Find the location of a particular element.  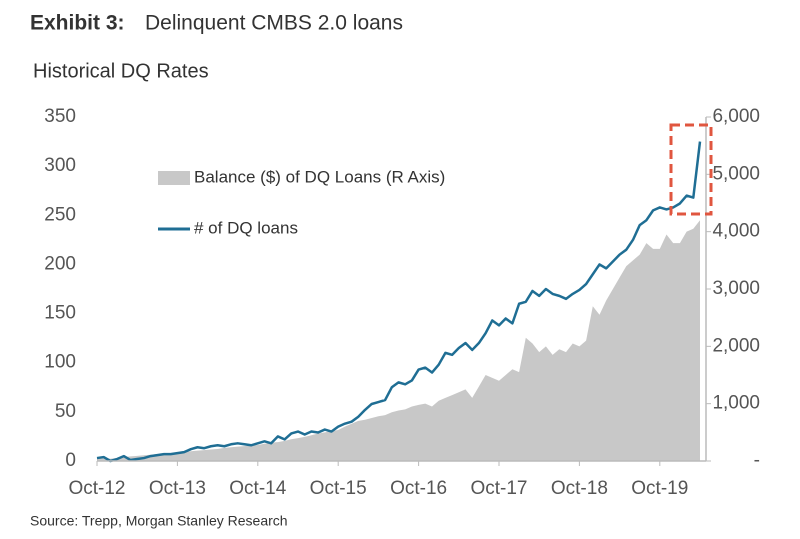

x-tick-label: Oct-19 is located at coordinates (659, 488).